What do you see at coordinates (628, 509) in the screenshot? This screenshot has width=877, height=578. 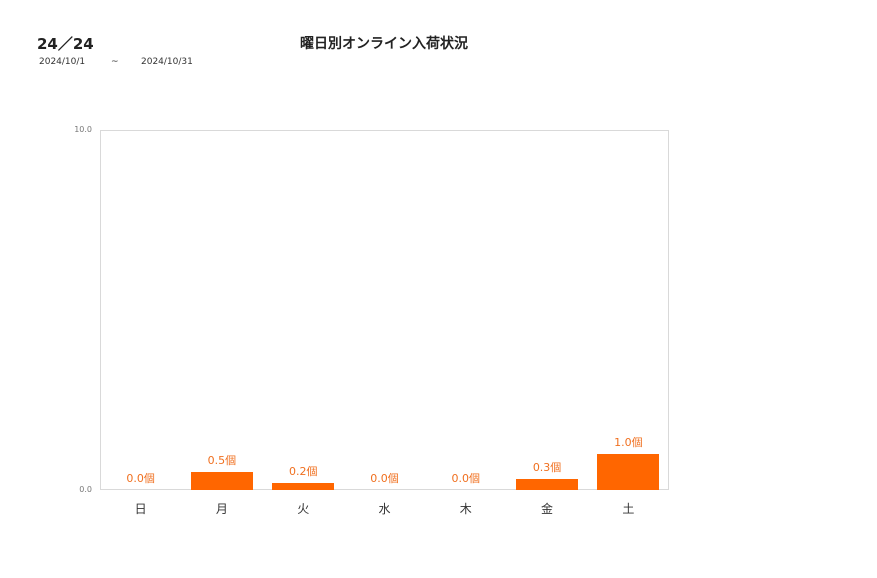 I see `x-tick-label: 土` at bounding box center [628, 509].